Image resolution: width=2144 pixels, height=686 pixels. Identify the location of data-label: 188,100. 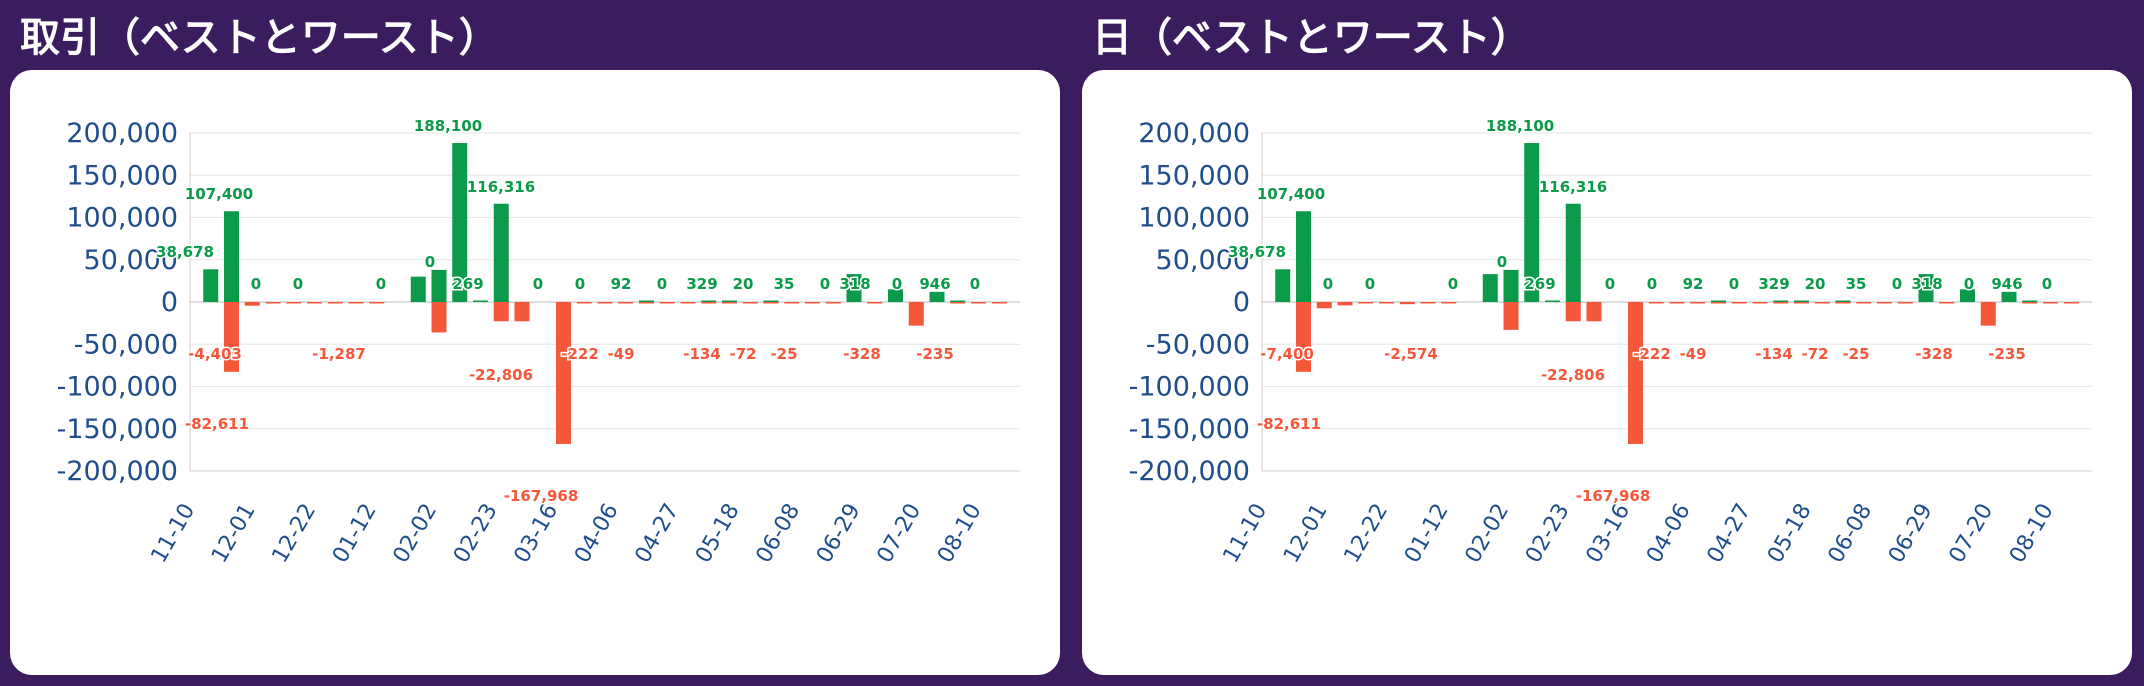
(448, 126).